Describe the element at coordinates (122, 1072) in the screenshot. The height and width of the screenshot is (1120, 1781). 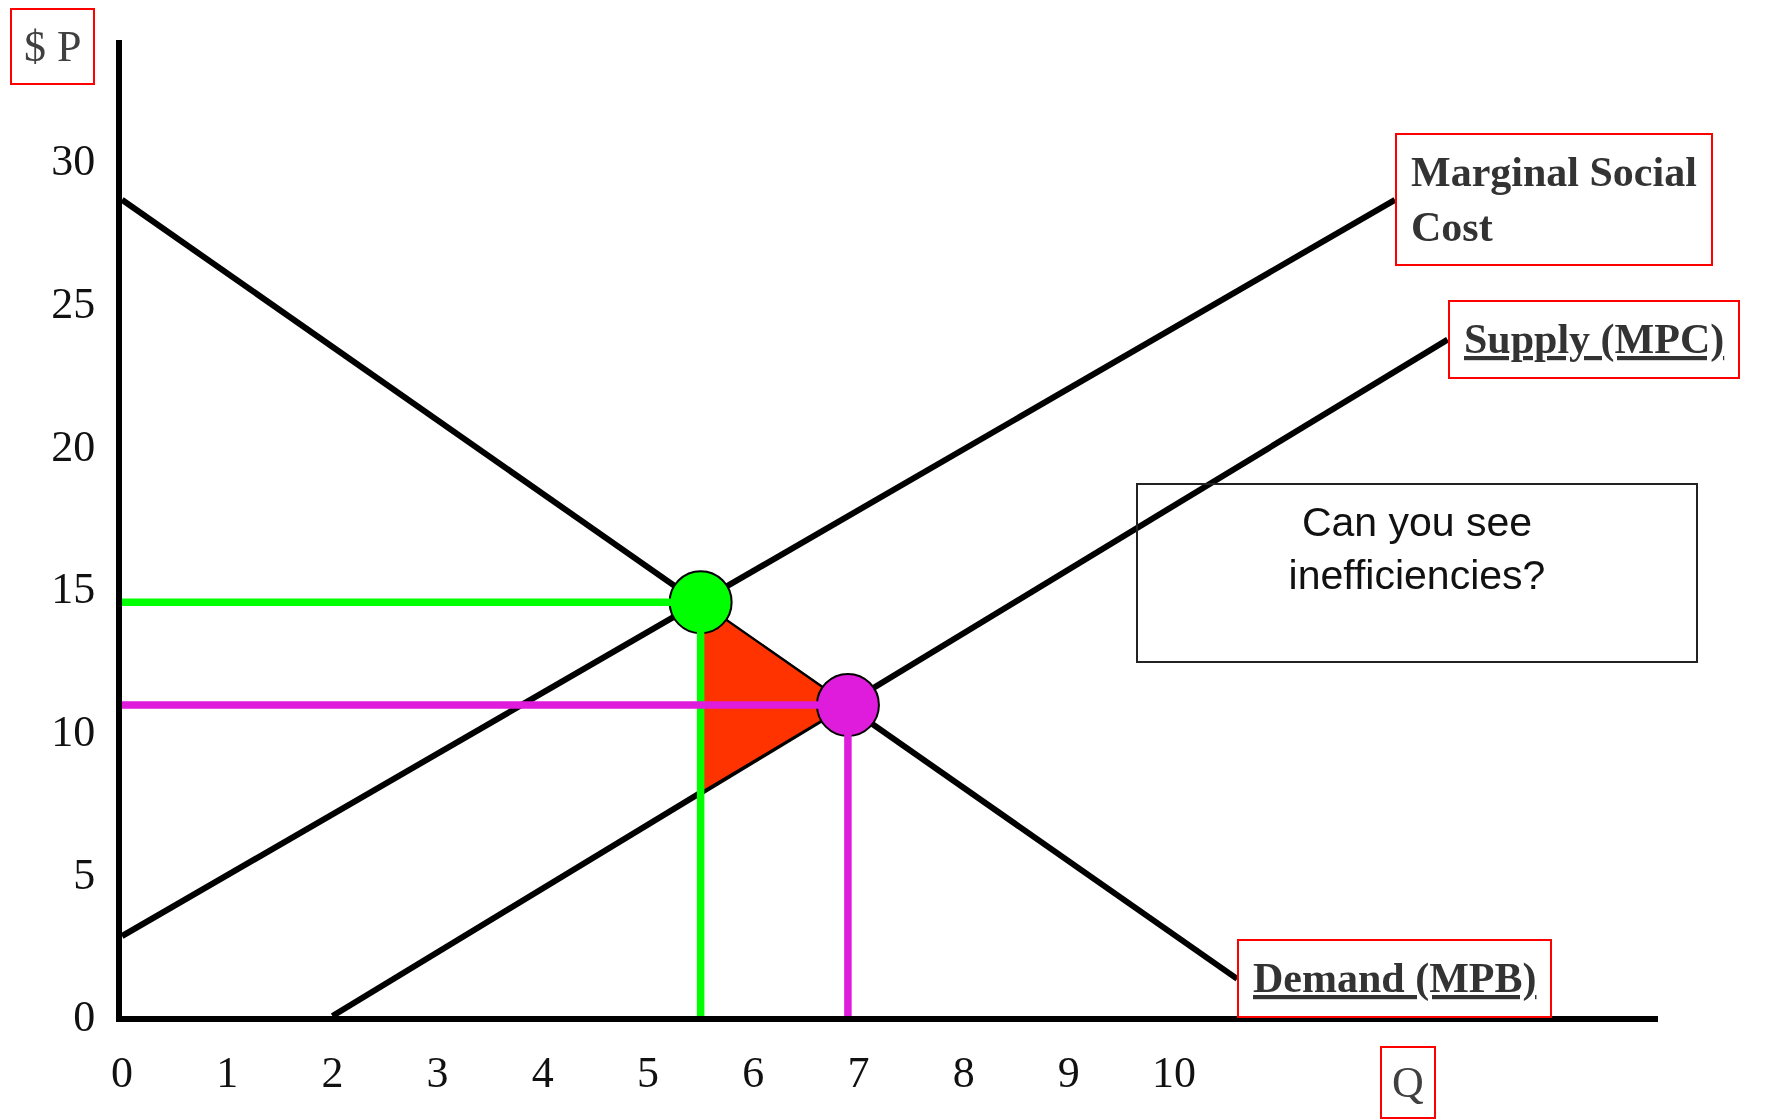
I see `x-tick-label: 0` at that location.